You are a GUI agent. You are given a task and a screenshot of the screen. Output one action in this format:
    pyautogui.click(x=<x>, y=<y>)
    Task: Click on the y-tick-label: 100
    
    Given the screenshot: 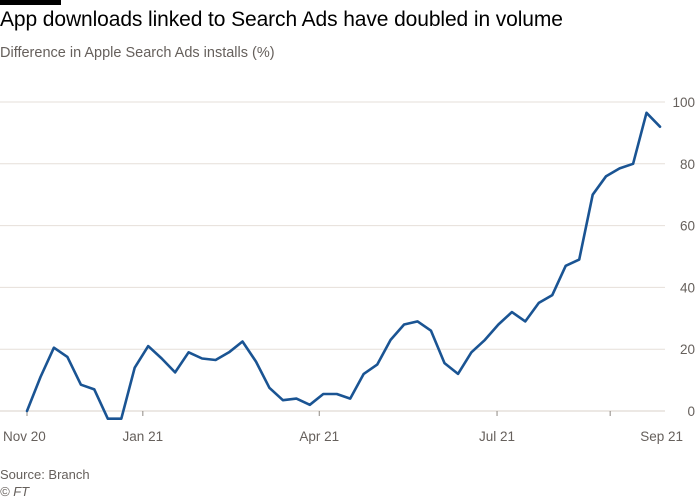 What is the action you would take?
    pyautogui.click(x=683, y=102)
    